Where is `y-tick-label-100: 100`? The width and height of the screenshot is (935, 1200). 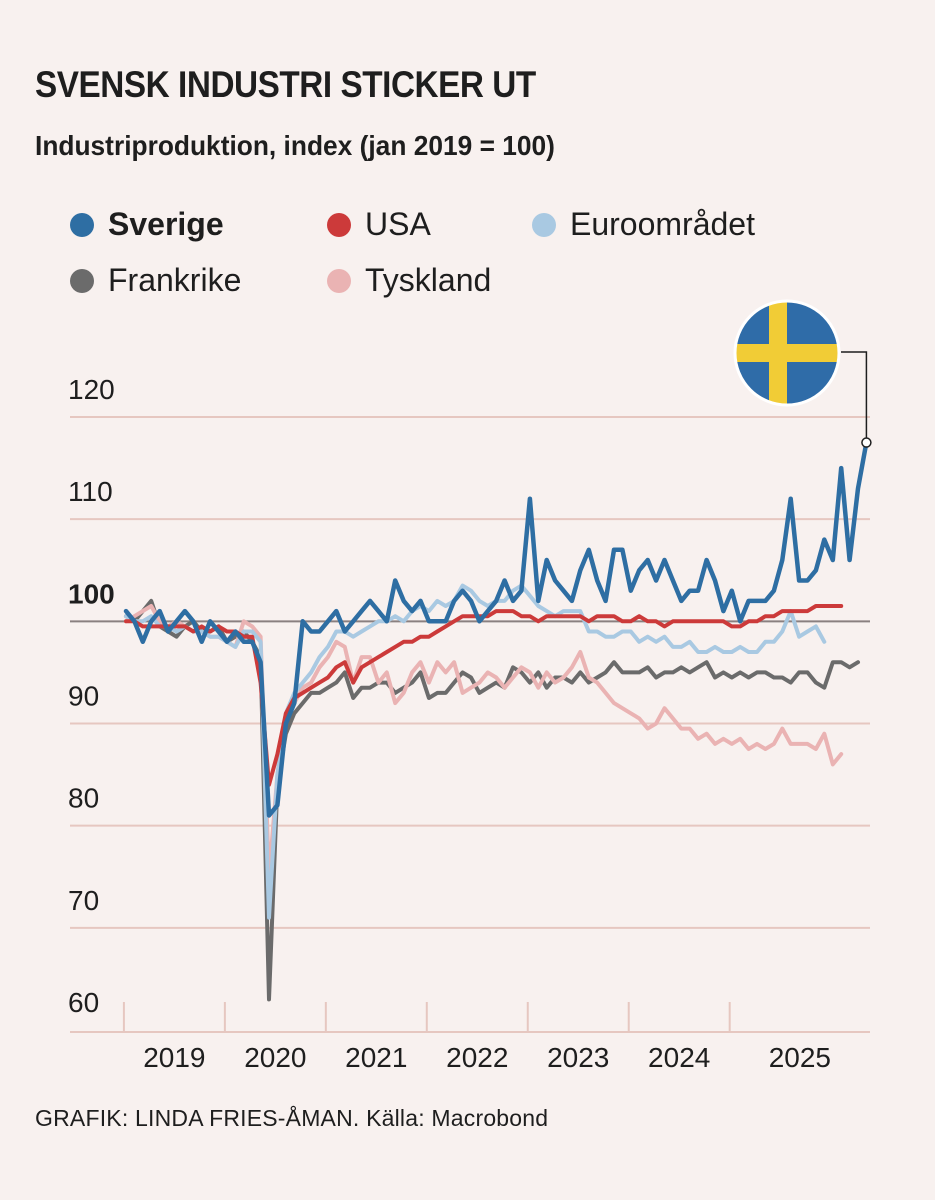 y-tick-label-100: 100 is located at coordinates (91, 593).